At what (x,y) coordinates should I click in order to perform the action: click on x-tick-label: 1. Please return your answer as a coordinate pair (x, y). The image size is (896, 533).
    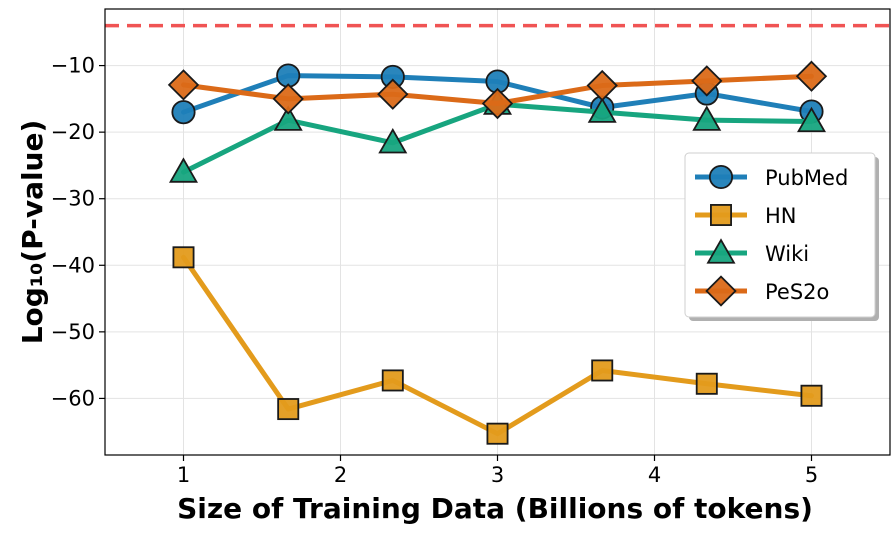
    Looking at the image, I should click on (183, 475).